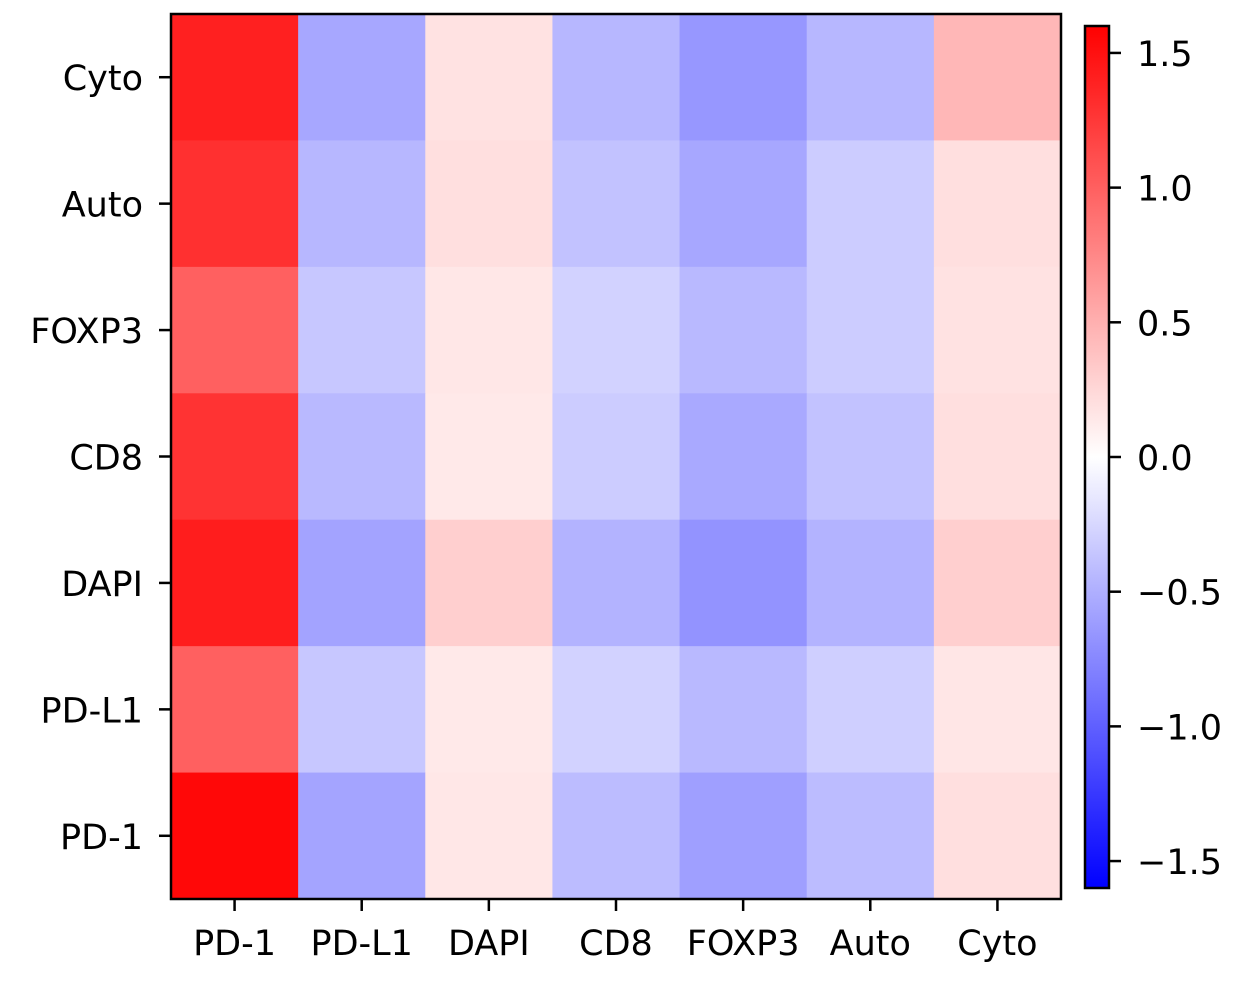 This screenshot has width=1247, height=981. Describe the element at coordinates (92, 711) in the screenshot. I see `y-tick-label: PD-L1` at that location.